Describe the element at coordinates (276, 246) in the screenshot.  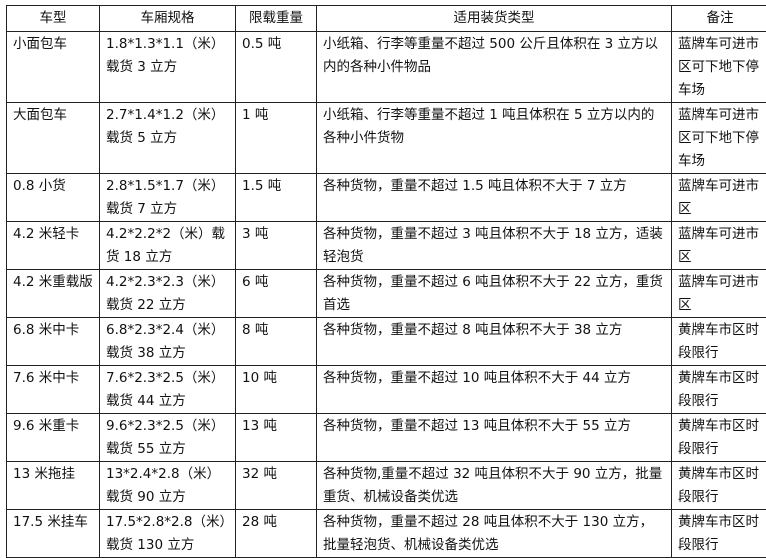
I see `load-limit-cell: 3 吨` at that location.